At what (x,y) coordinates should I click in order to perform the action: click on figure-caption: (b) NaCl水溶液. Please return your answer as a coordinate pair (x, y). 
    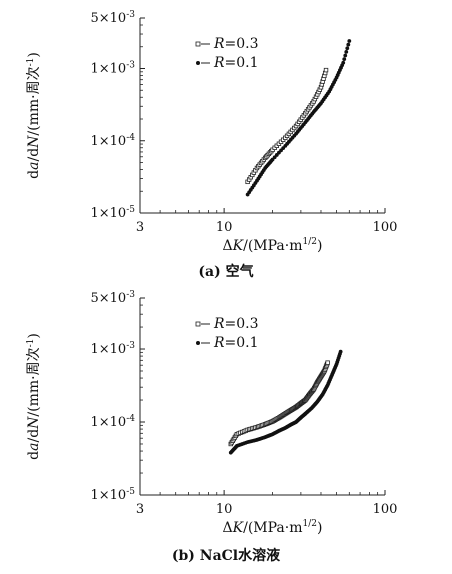
    Looking at the image, I should click on (226, 555).